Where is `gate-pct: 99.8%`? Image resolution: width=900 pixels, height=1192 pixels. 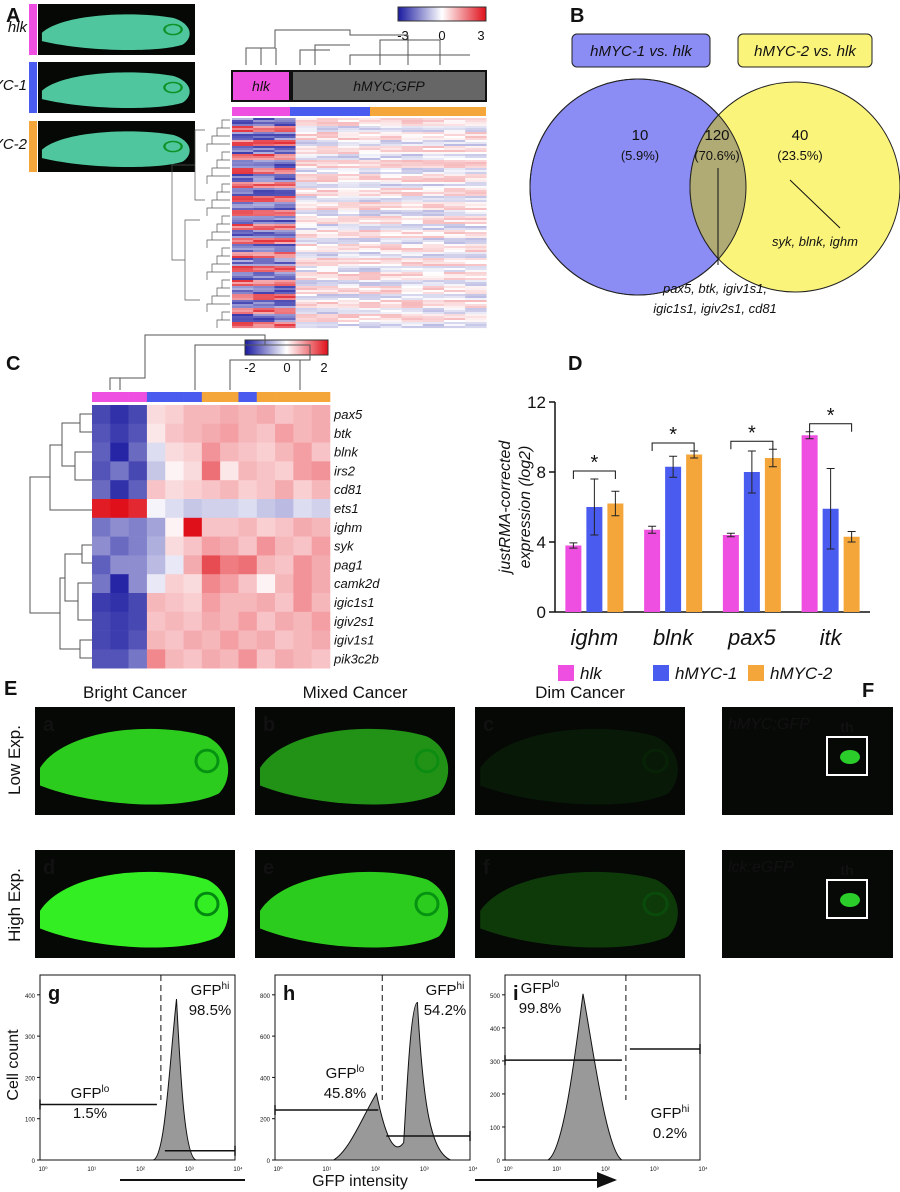
gate-pct: 99.8% is located at coordinates (540, 1008).